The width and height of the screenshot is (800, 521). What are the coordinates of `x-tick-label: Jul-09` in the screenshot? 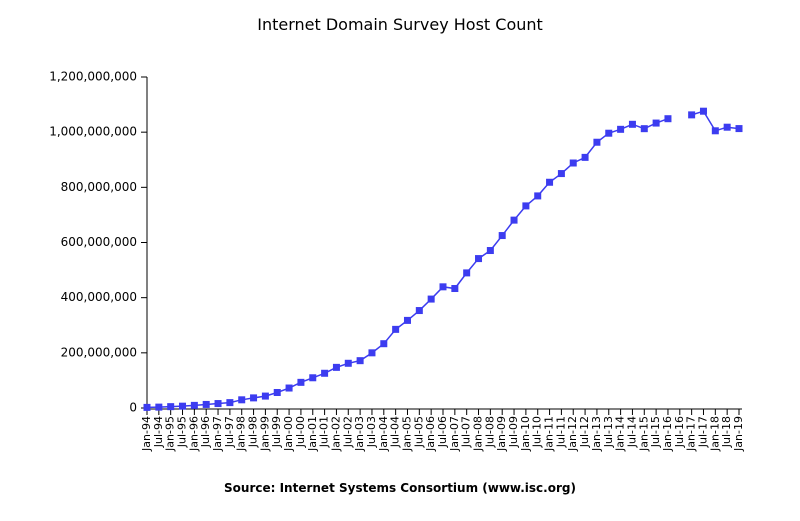 It's located at (513, 432).